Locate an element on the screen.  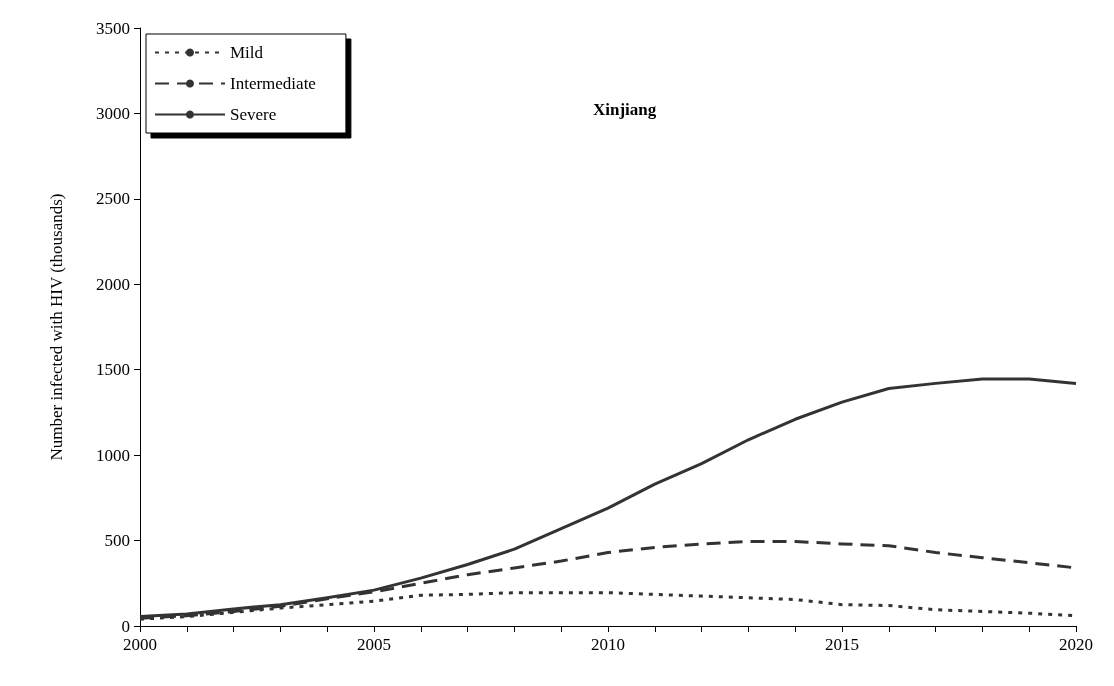
legend-label: Severe is located at coordinates (253, 114).